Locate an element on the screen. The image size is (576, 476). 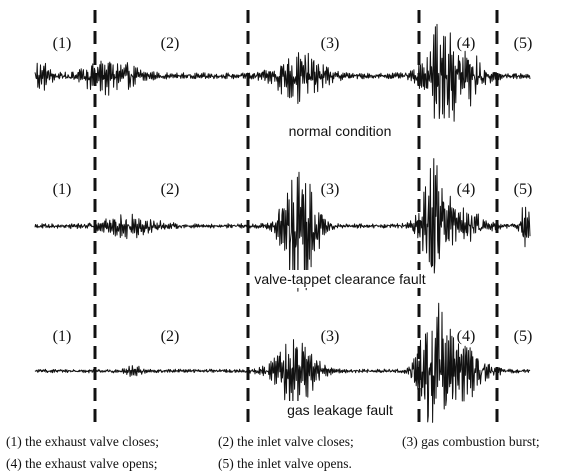
condition-label-1: normal condition is located at coordinates (340, 131).